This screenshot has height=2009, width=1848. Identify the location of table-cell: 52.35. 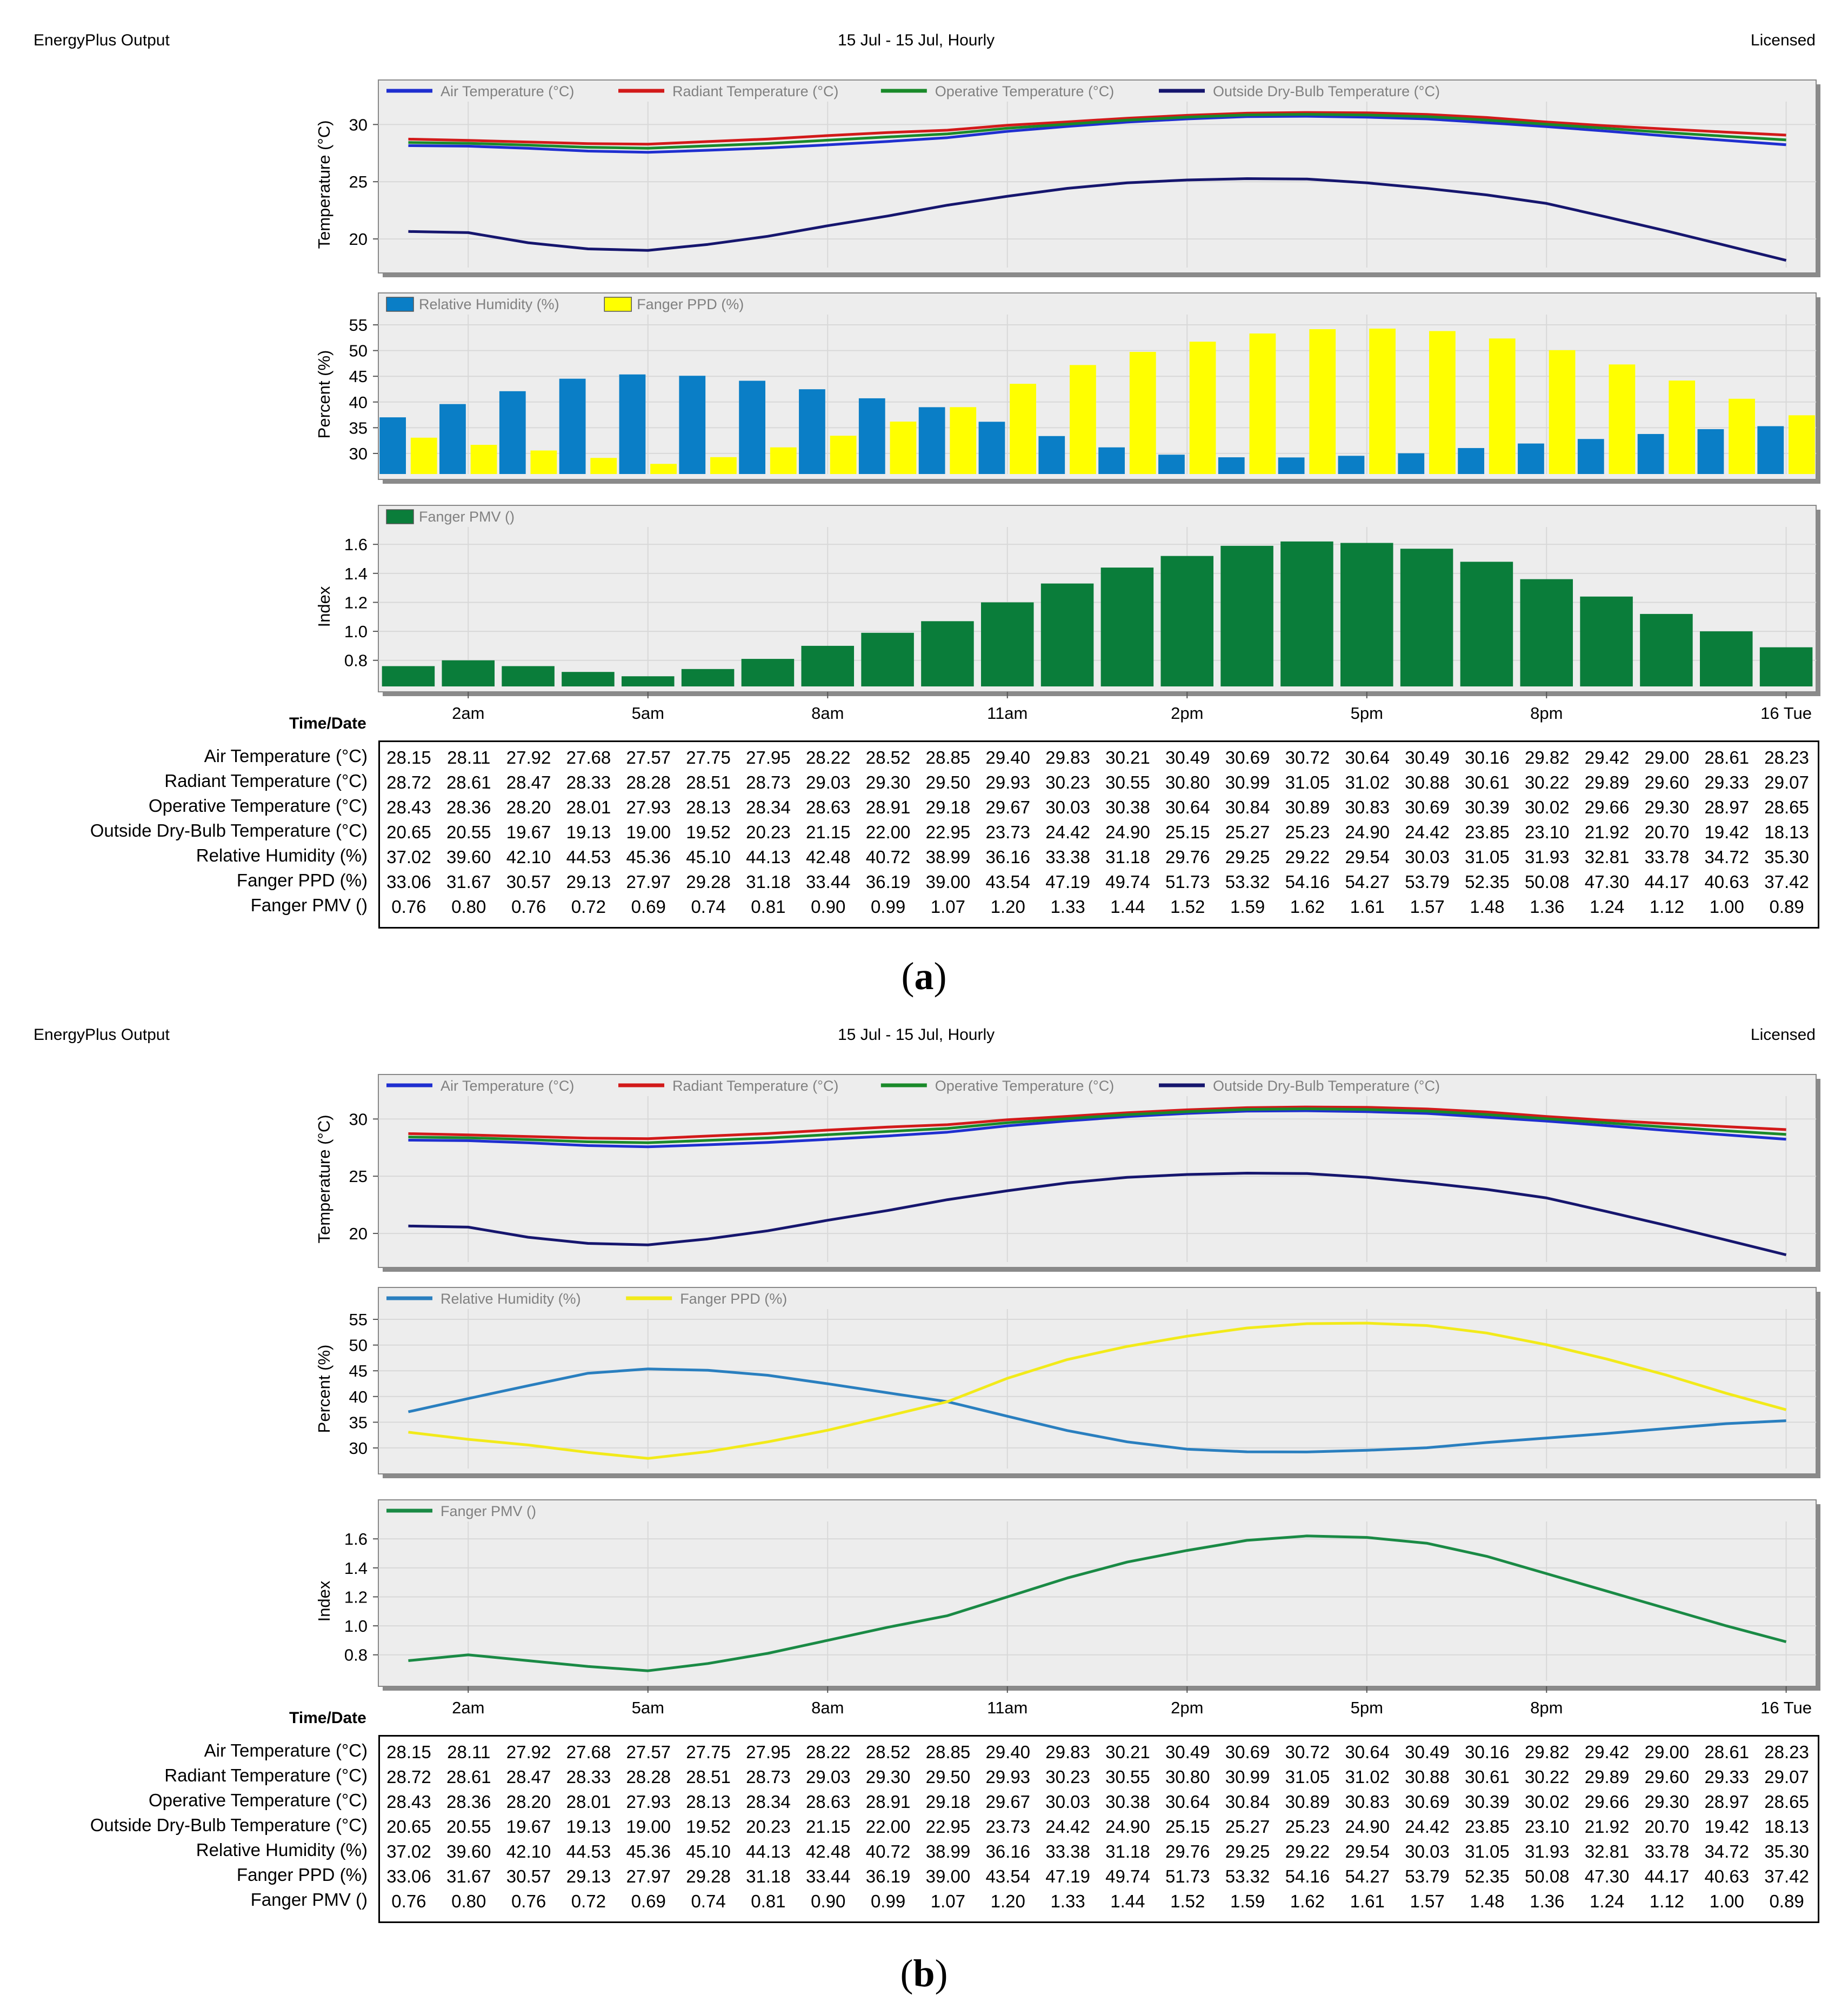
(1487, 1876).